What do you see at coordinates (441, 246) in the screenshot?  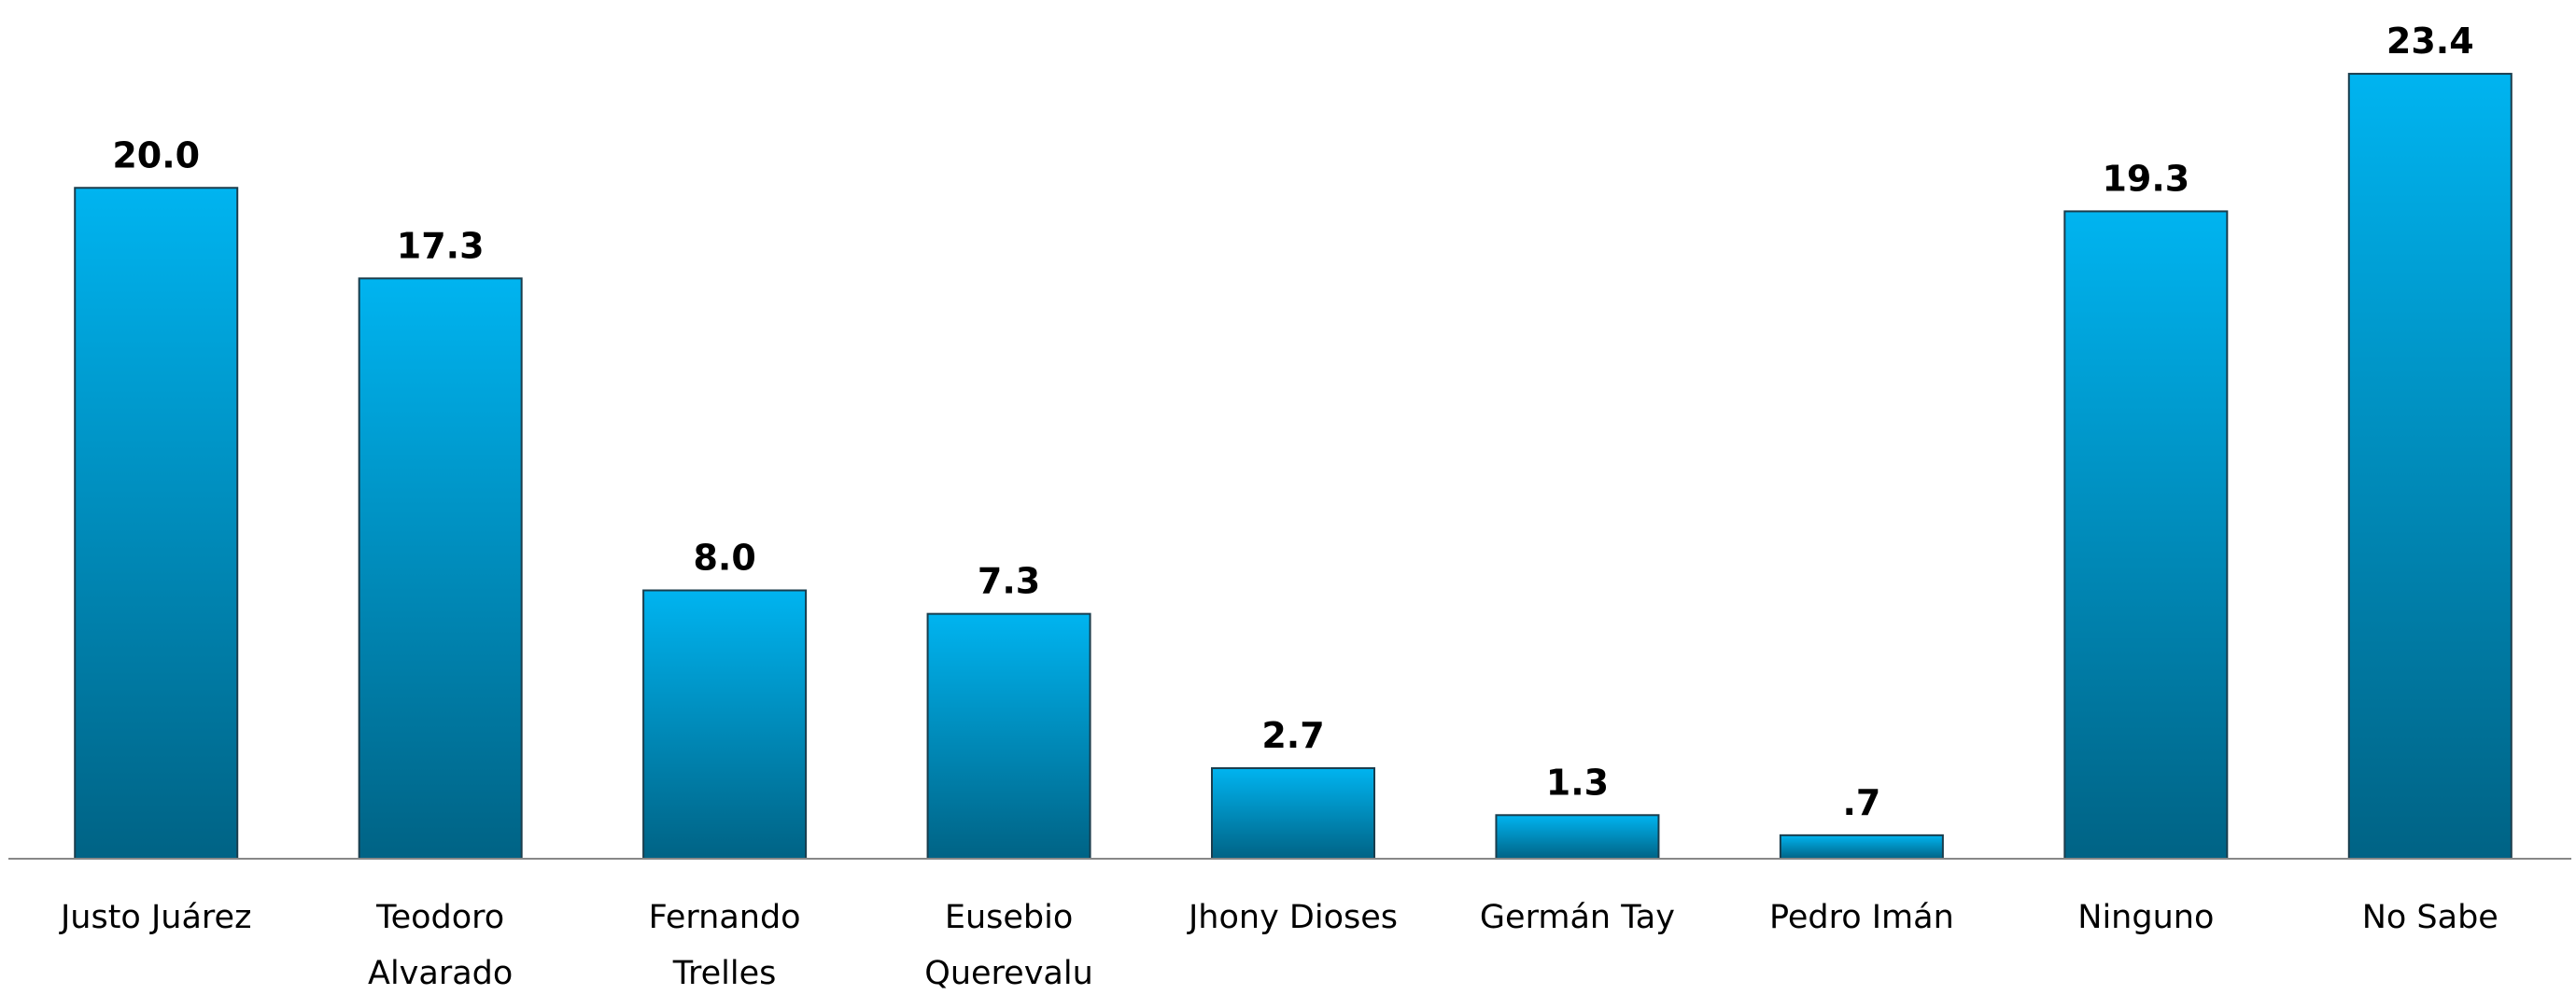 I see `value-label: 17.3` at bounding box center [441, 246].